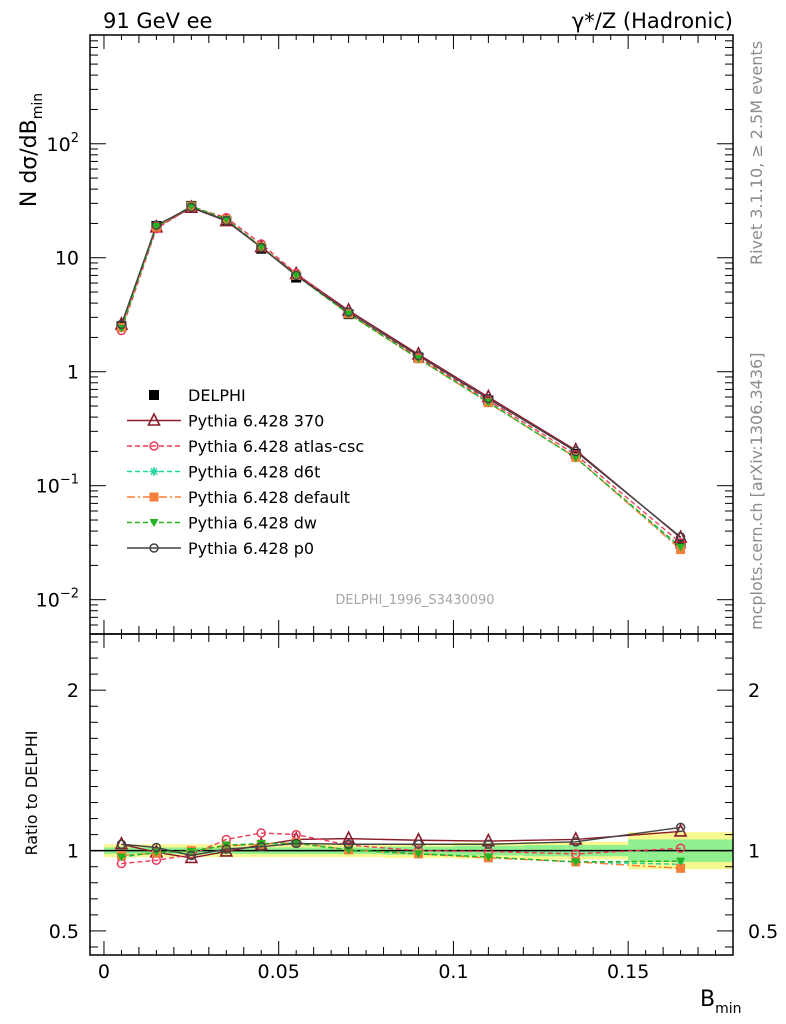 The height and width of the screenshot is (1024, 786). Describe the element at coordinates (276, 446) in the screenshot. I see `legend-label-pythia-6-428-atlas-csc: Pythia 6.428 atlas-csc` at that location.